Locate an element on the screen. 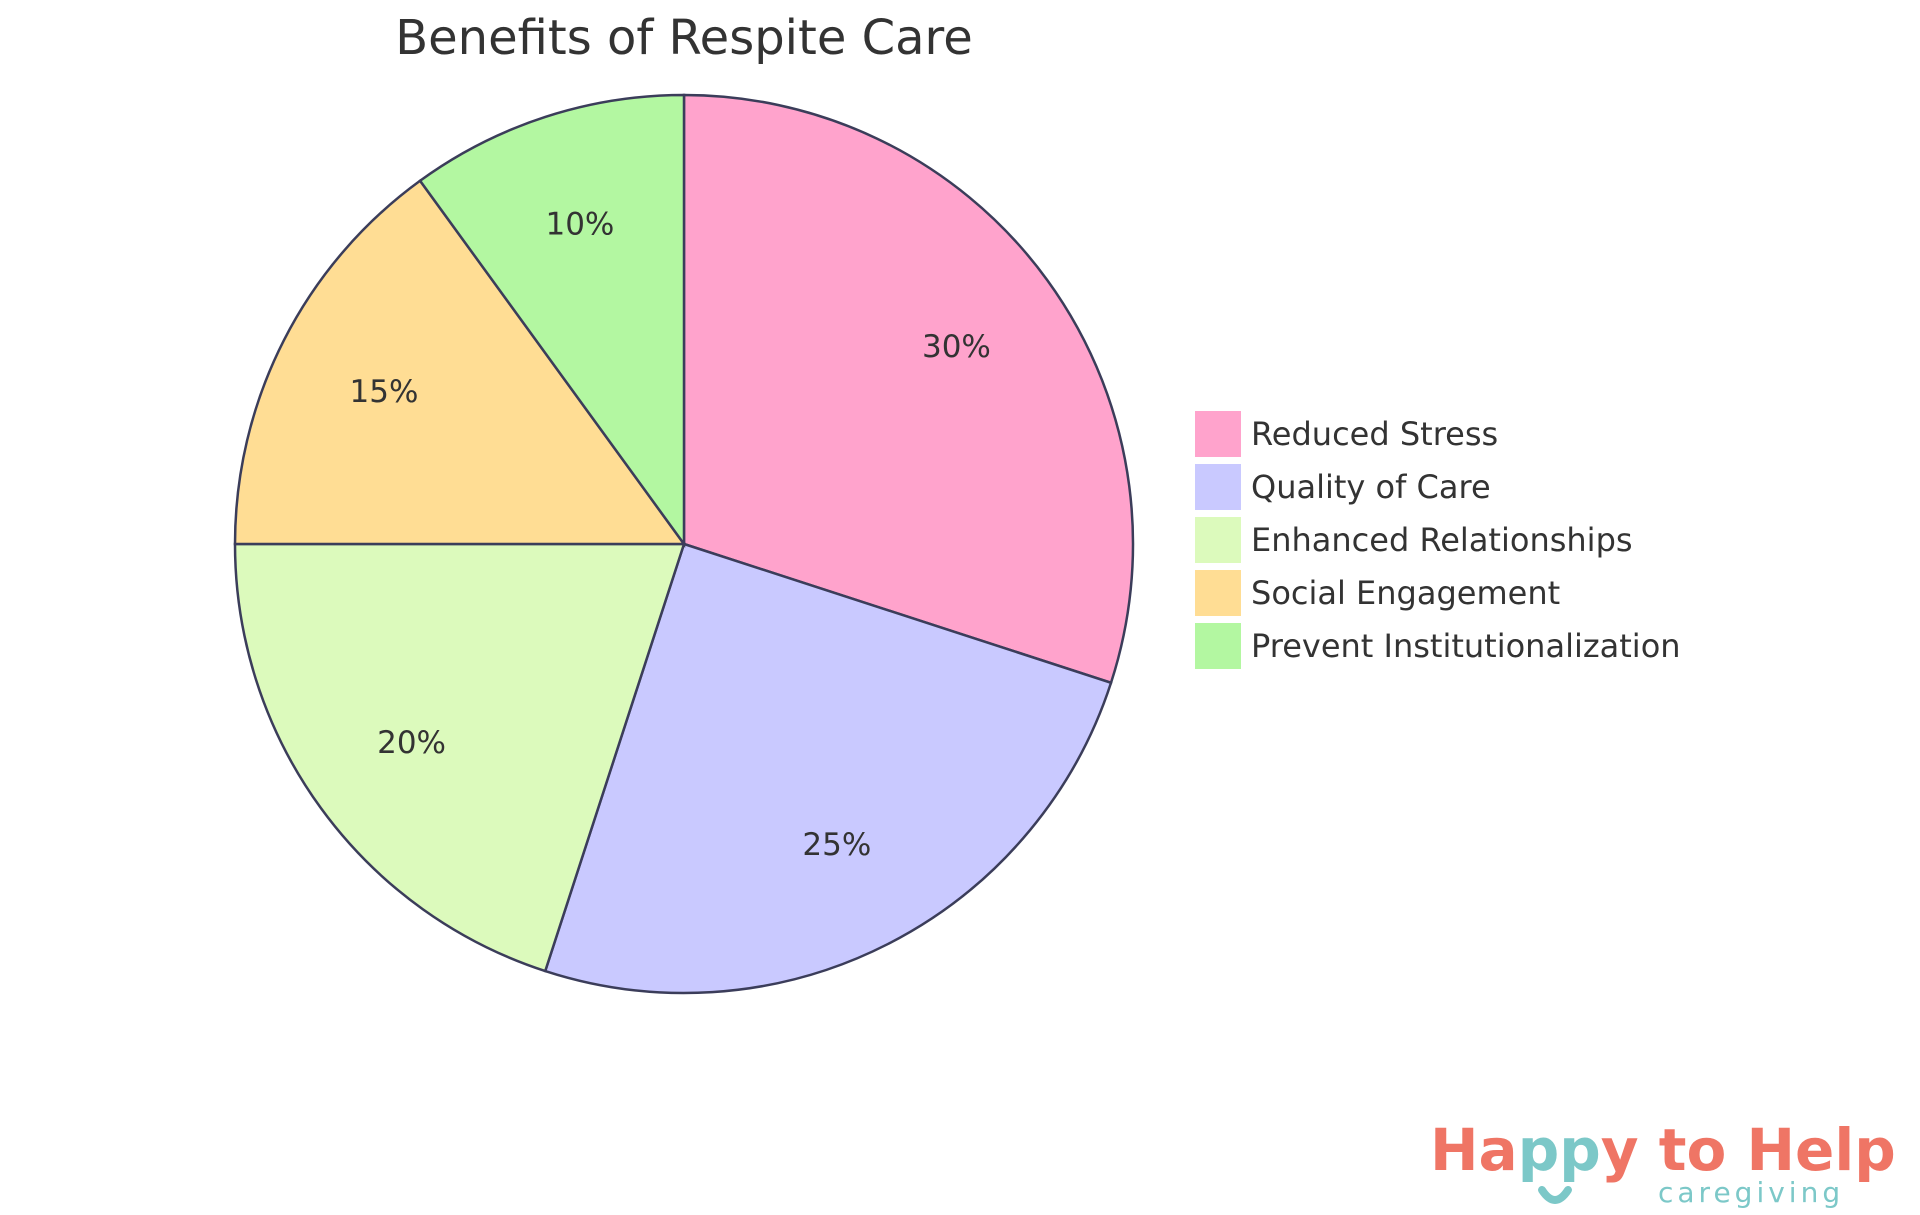 This screenshot has width=1920, height=1215. legend-label: Social Engagement is located at coordinates (1406, 592).